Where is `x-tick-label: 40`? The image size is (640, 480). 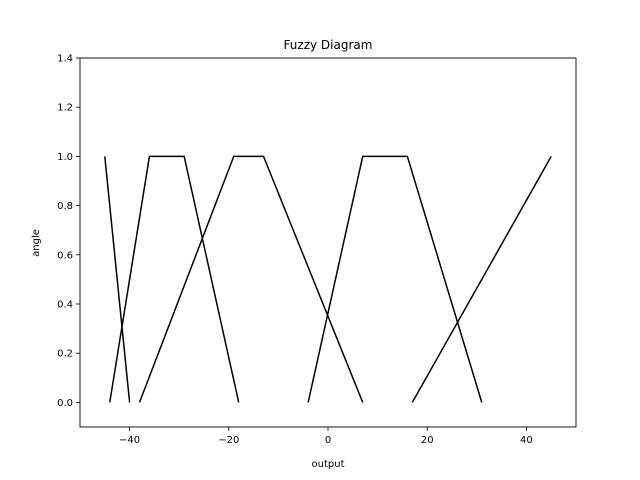
x-tick-label: 40 is located at coordinates (526, 440).